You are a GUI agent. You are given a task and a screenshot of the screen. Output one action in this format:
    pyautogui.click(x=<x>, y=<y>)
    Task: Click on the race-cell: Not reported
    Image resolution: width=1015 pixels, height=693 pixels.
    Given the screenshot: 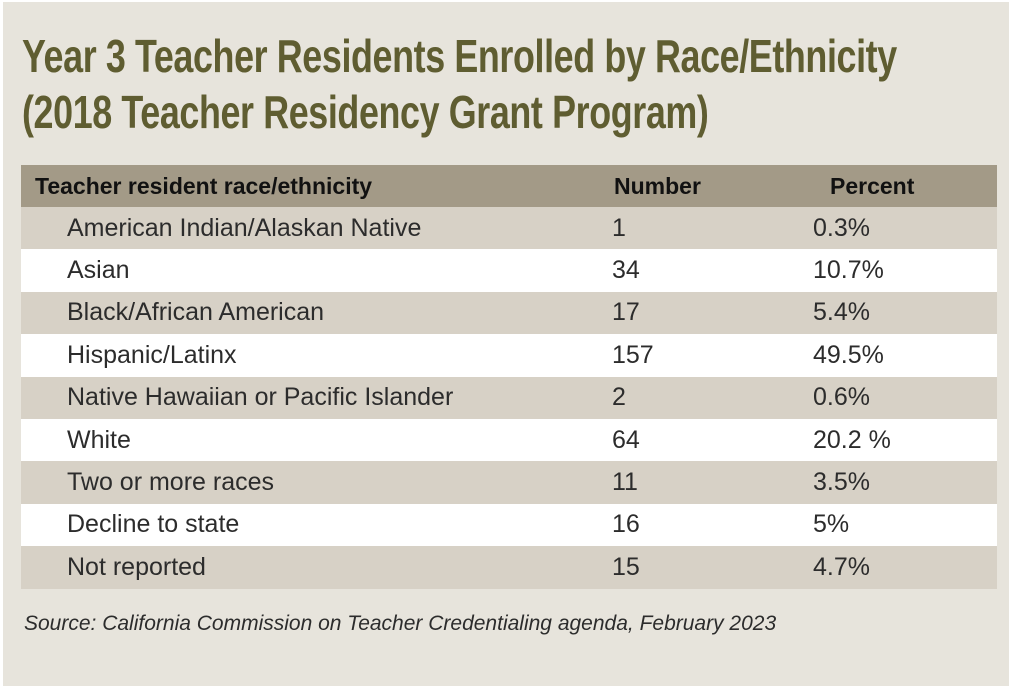 What is the action you would take?
    pyautogui.click(x=136, y=566)
    